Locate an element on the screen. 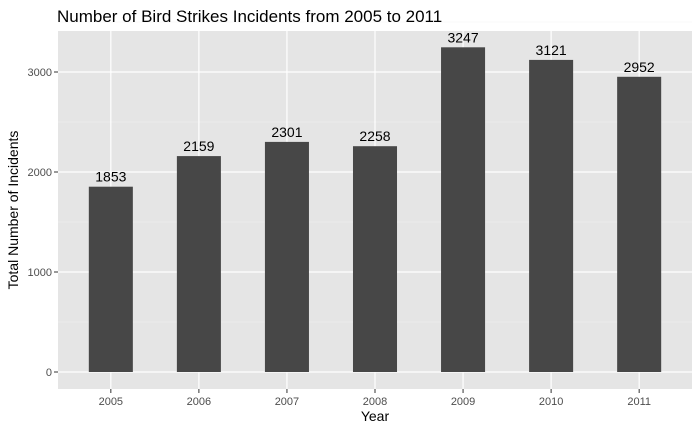 The width and height of the screenshot is (700, 432). x-tick-label: 2010 is located at coordinates (551, 402).